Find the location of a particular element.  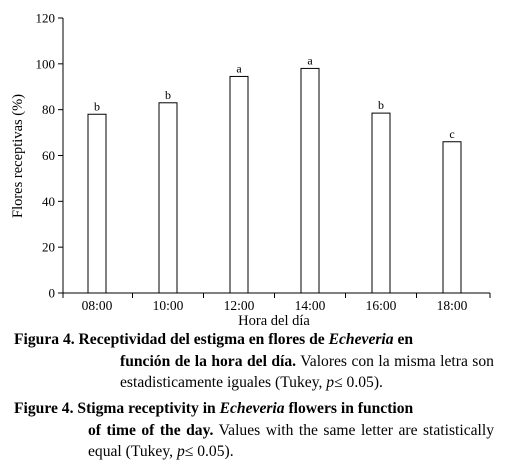

y-tick-label: 120 is located at coordinates (46, 18).